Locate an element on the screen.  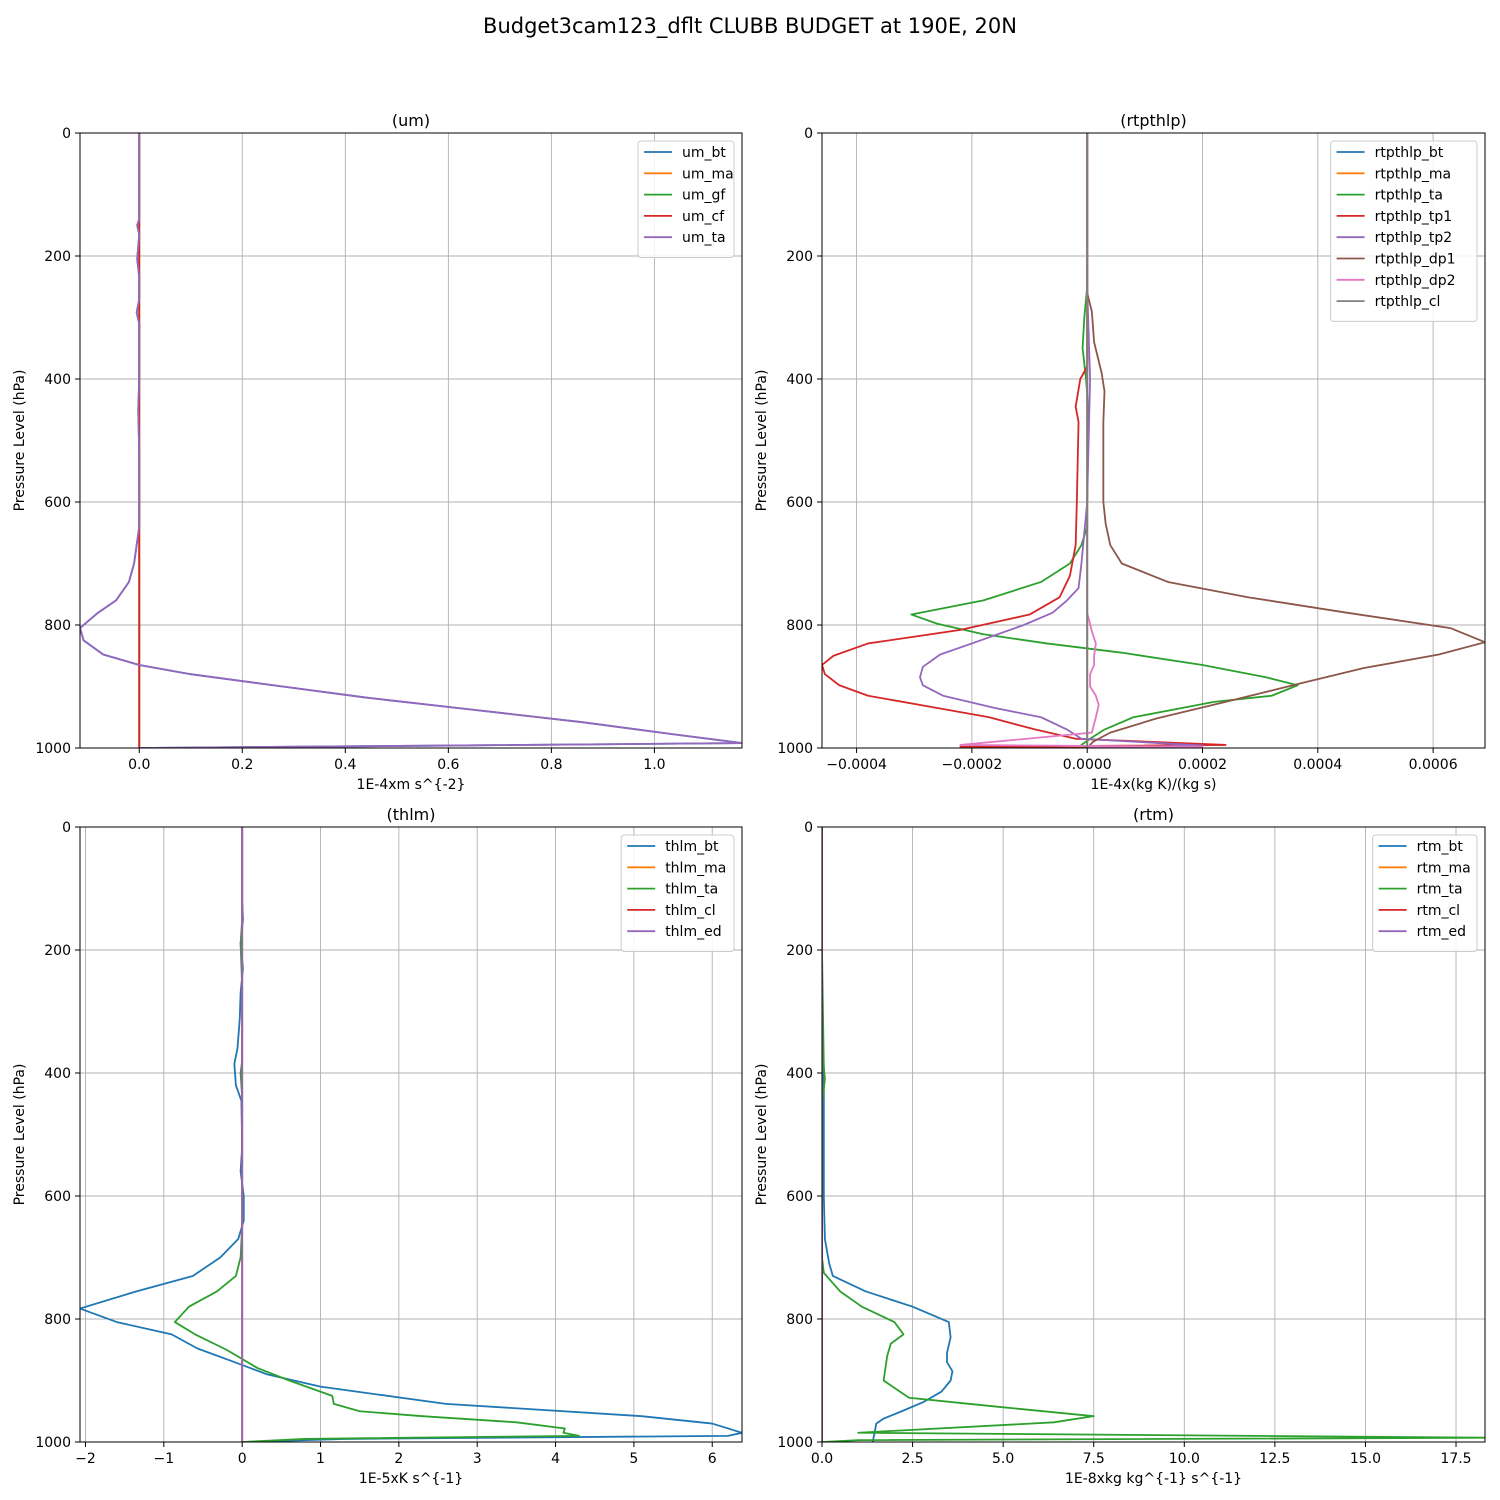
x-tick-label: 0.0004 is located at coordinates (1317, 765).